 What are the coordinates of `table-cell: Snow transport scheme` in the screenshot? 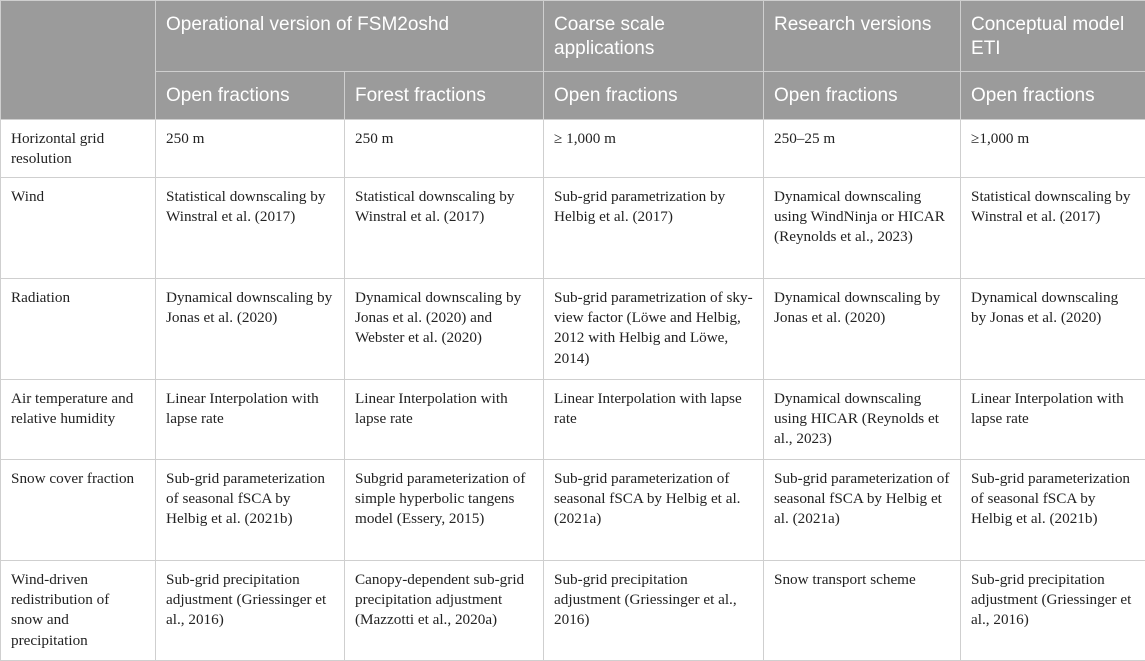 It's located at (862, 611).